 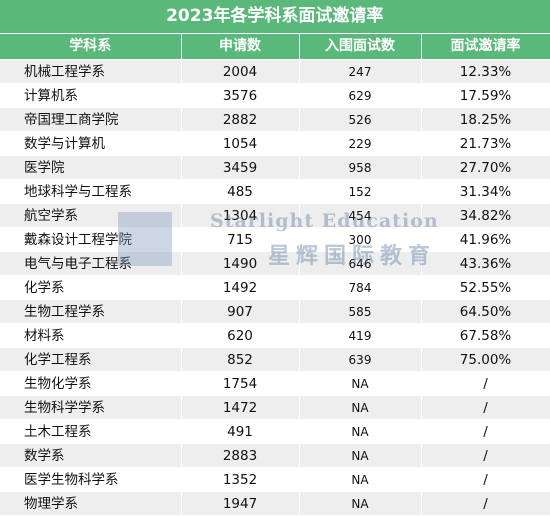 What do you see at coordinates (485, 71) in the screenshot?
I see `cell-interview-rate: 12.33%` at bounding box center [485, 71].